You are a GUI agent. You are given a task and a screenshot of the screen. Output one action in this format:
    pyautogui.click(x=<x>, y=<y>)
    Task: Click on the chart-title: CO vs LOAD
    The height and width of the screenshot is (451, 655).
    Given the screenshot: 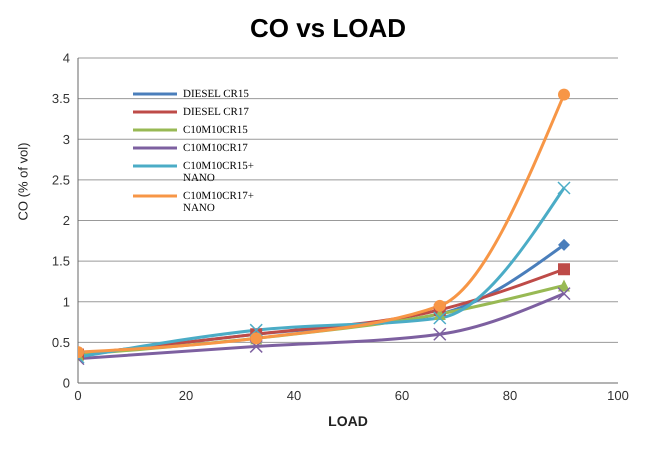 What is the action you would take?
    pyautogui.click(x=328, y=28)
    